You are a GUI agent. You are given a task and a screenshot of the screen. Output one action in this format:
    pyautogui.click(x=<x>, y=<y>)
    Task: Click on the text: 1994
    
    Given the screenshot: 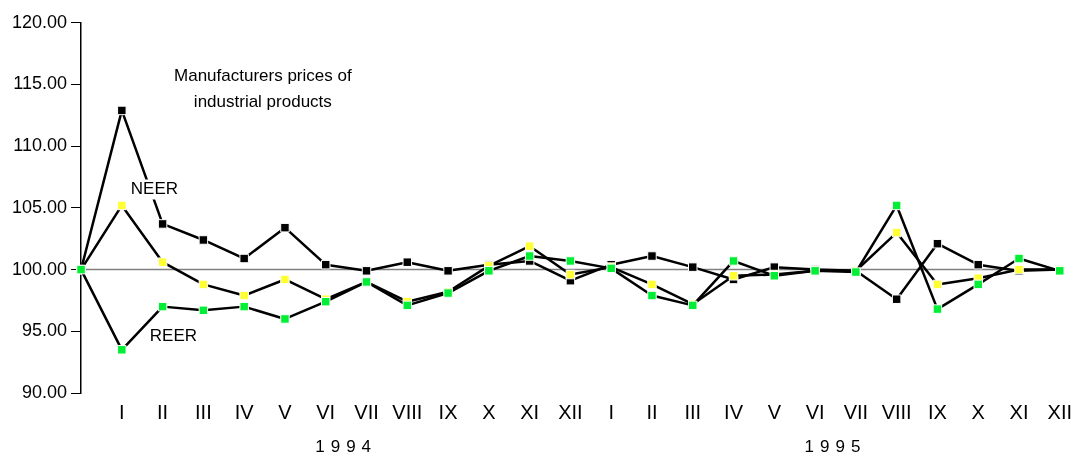 What is the action you would take?
    pyautogui.click(x=346, y=446)
    